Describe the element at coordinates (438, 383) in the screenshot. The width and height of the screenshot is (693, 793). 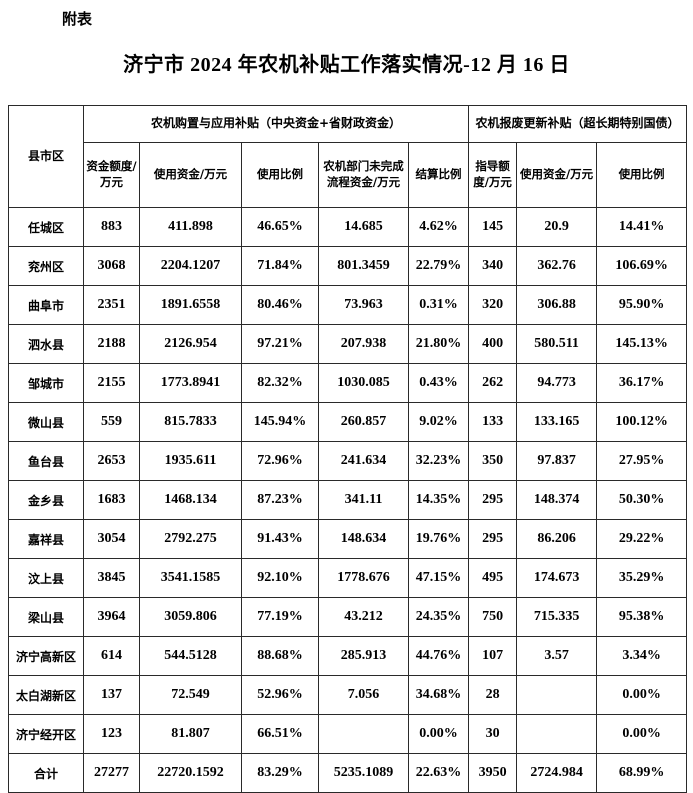
I see `table-cell: 0.43%` at that location.